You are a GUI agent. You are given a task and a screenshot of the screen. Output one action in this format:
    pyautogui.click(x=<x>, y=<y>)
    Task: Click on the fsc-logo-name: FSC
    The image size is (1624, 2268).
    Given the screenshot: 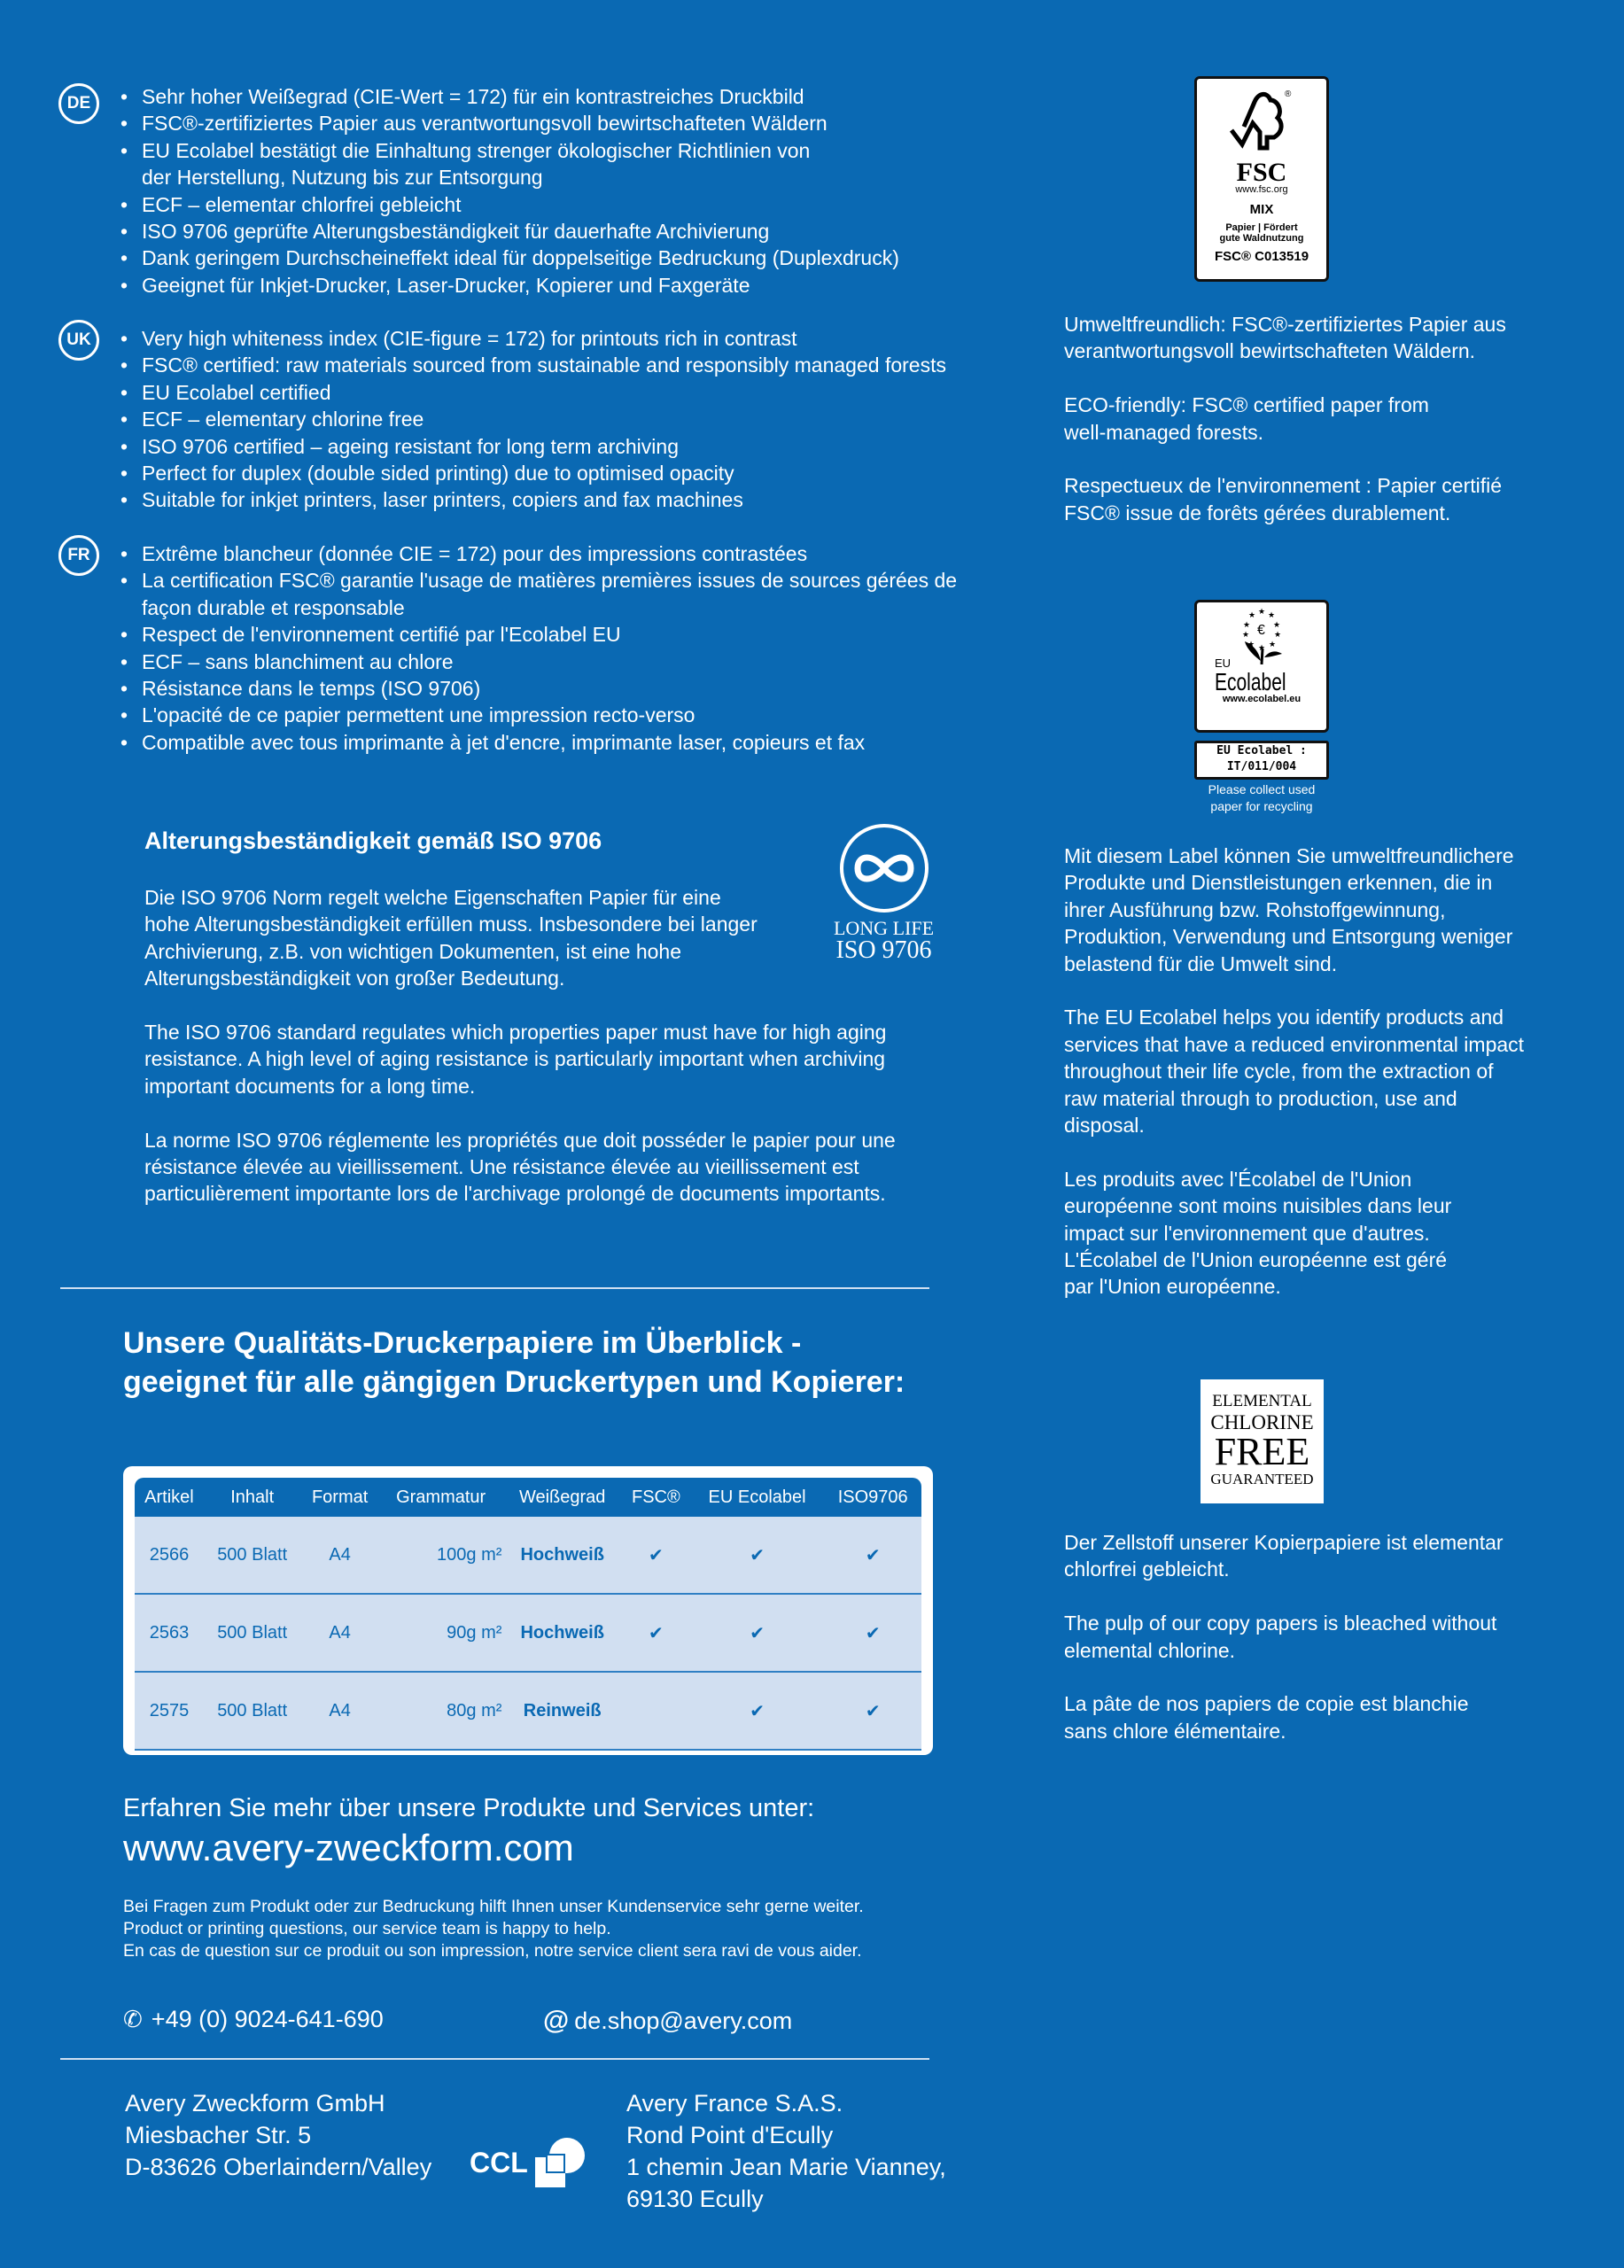 What is the action you would take?
    pyautogui.click(x=1262, y=172)
    